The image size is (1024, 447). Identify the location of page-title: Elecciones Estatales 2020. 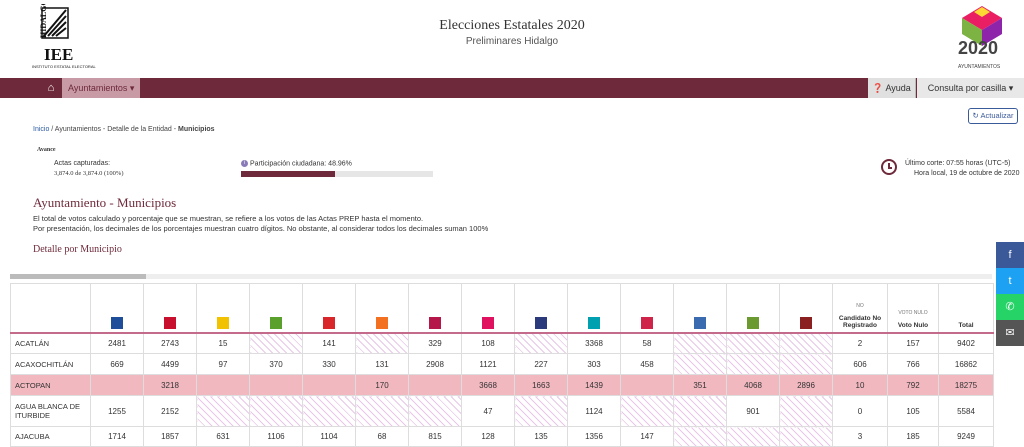
(512, 25).